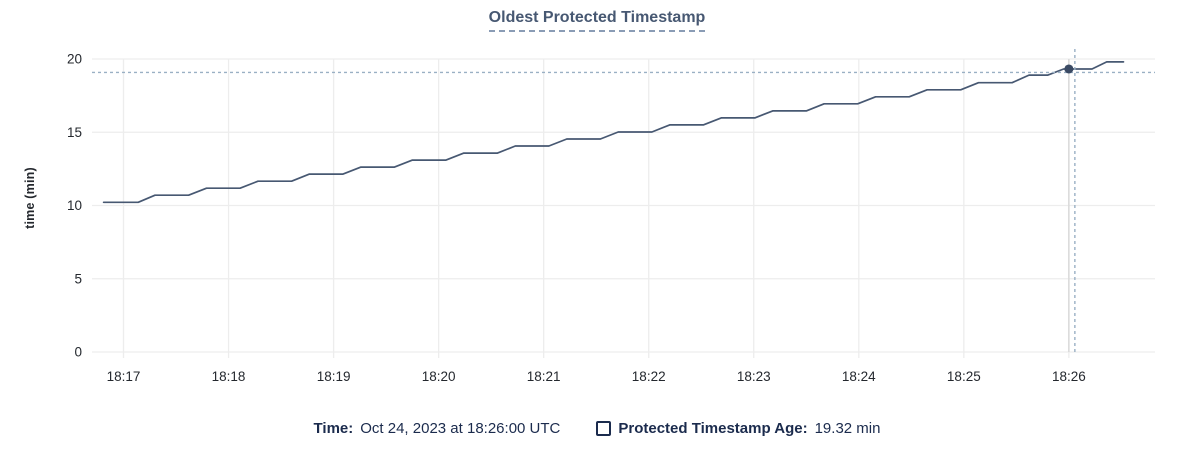 The width and height of the screenshot is (1194, 466). I want to click on y-tick-label: 20, so click(74, 59).